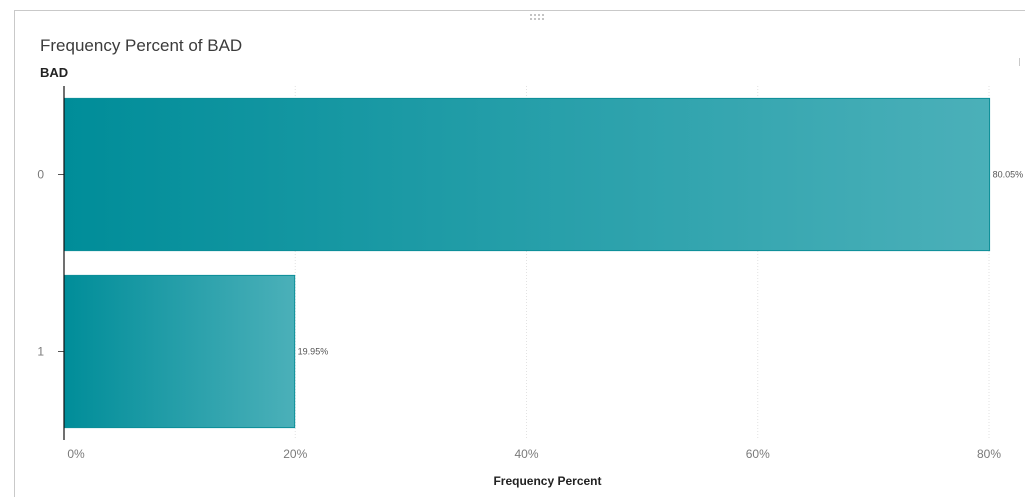 The height and width of the screenshot is (497, 1025). Describe the element at coordinates (295, 454) in the screenshot. I see `x-tick-label-1: 20%` at that location.